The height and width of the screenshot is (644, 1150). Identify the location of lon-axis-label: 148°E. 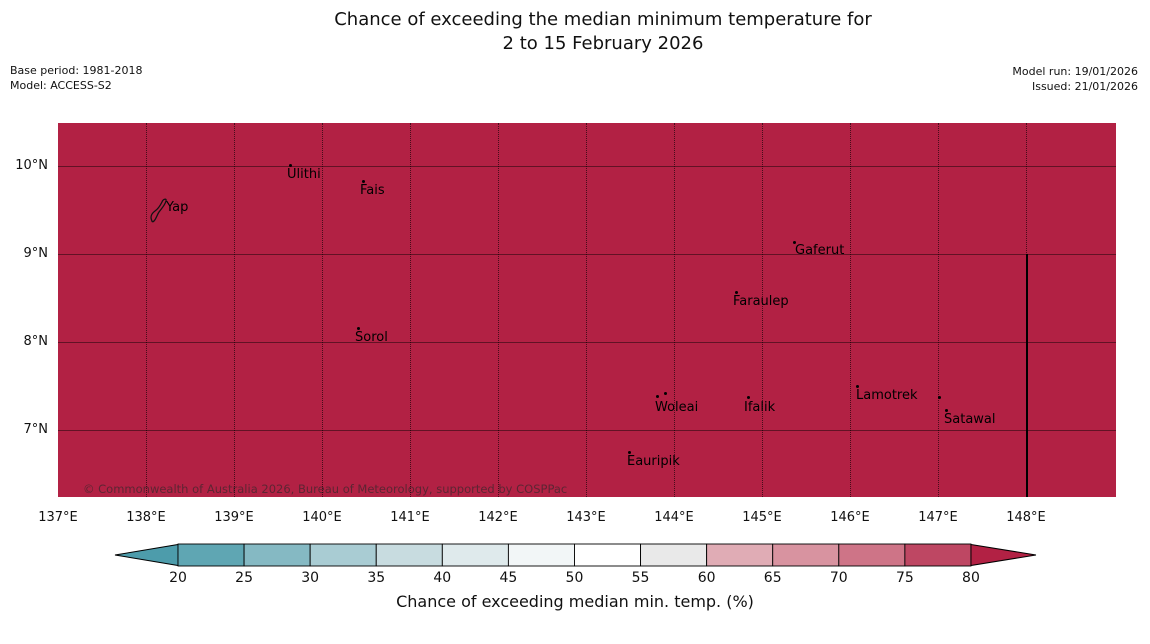
(1026, 517).